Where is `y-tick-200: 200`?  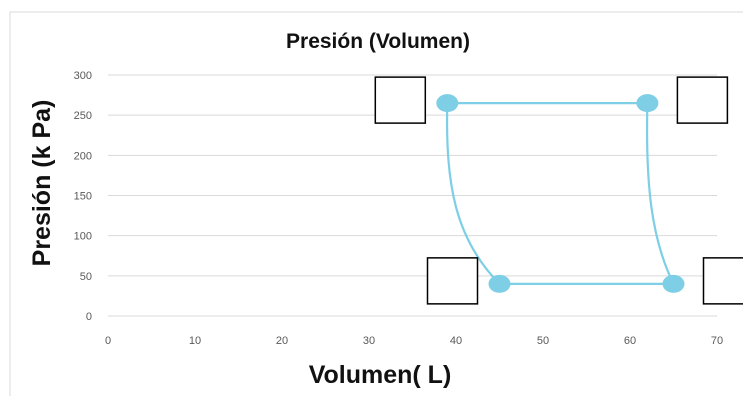
y-tick-200: 200 is located at coordinates (83, 156).